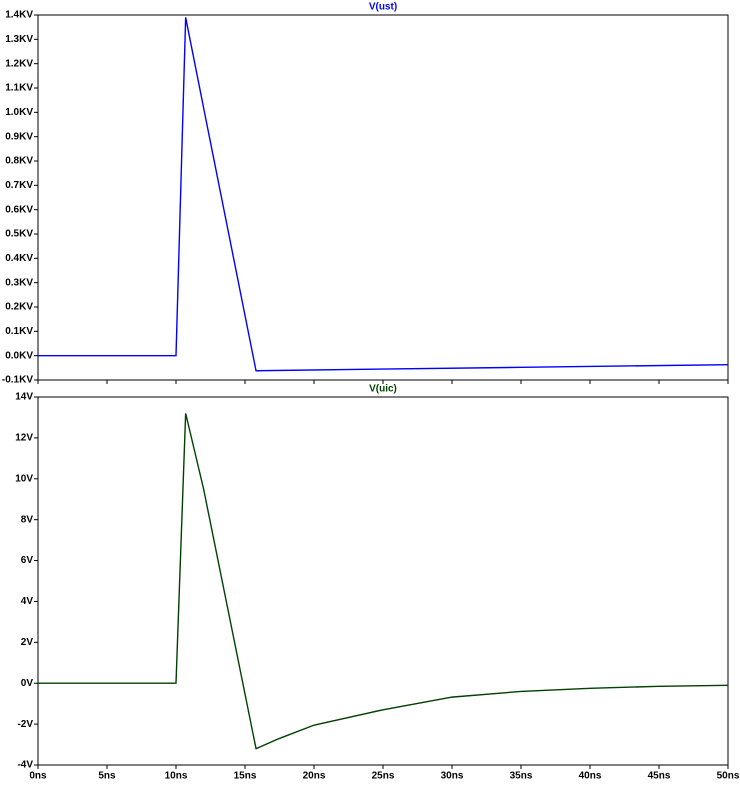  I want to click on y-tick-label: 1.4KV, so click(19, 15).